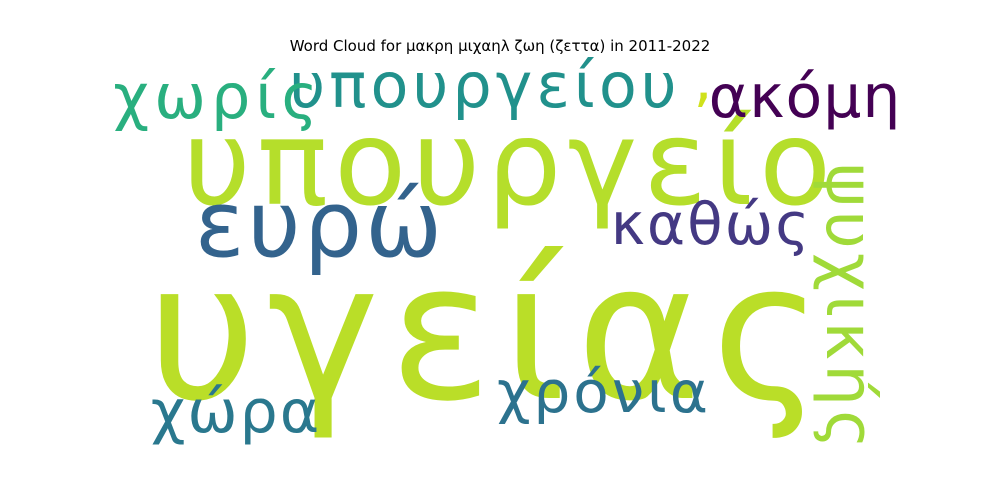  Describe the element at coordinates (236, 412) in the screenshot. I see `cloud-word-10: χώρα` at that location.